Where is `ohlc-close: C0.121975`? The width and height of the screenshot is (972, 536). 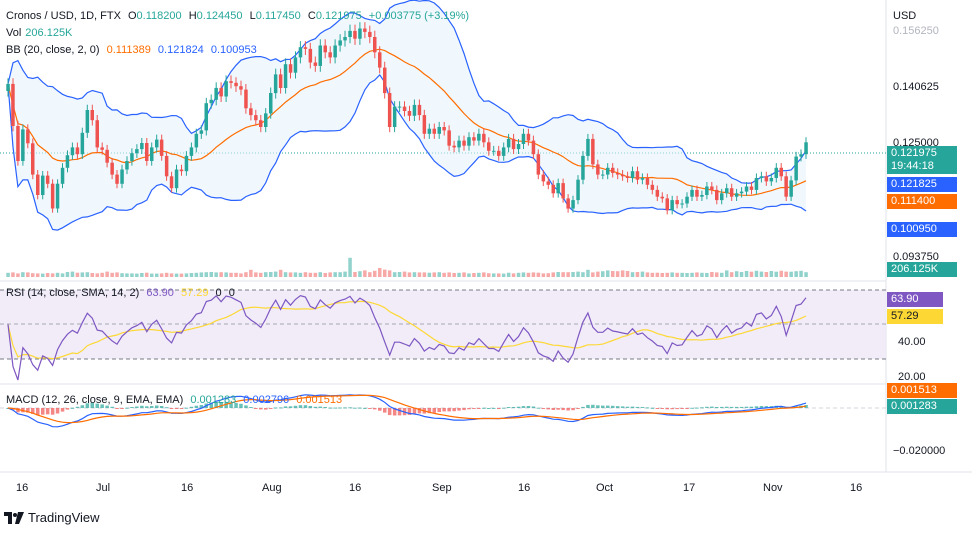 ohlc-close: C0.121975 is located at coordinates (334, 16).